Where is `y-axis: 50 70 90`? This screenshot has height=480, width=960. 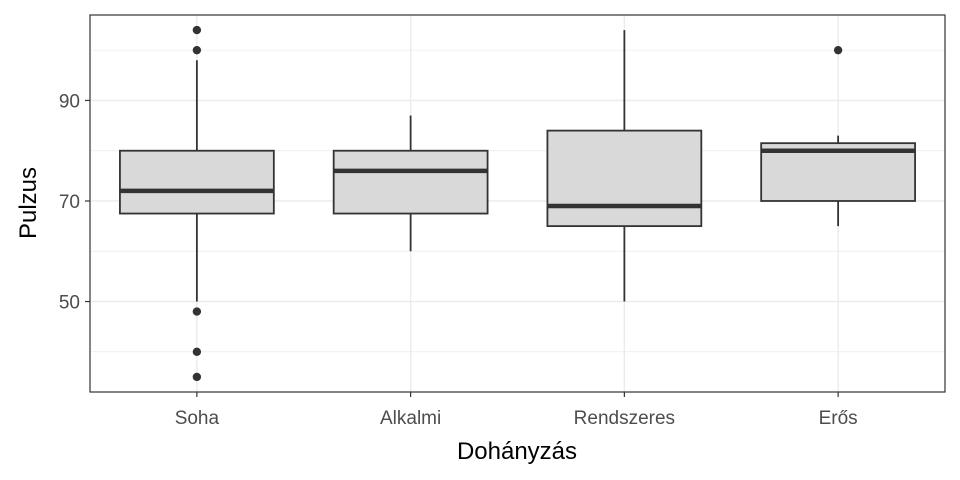 y-axis: 50 70 90 is located at coordinates (74, 202).